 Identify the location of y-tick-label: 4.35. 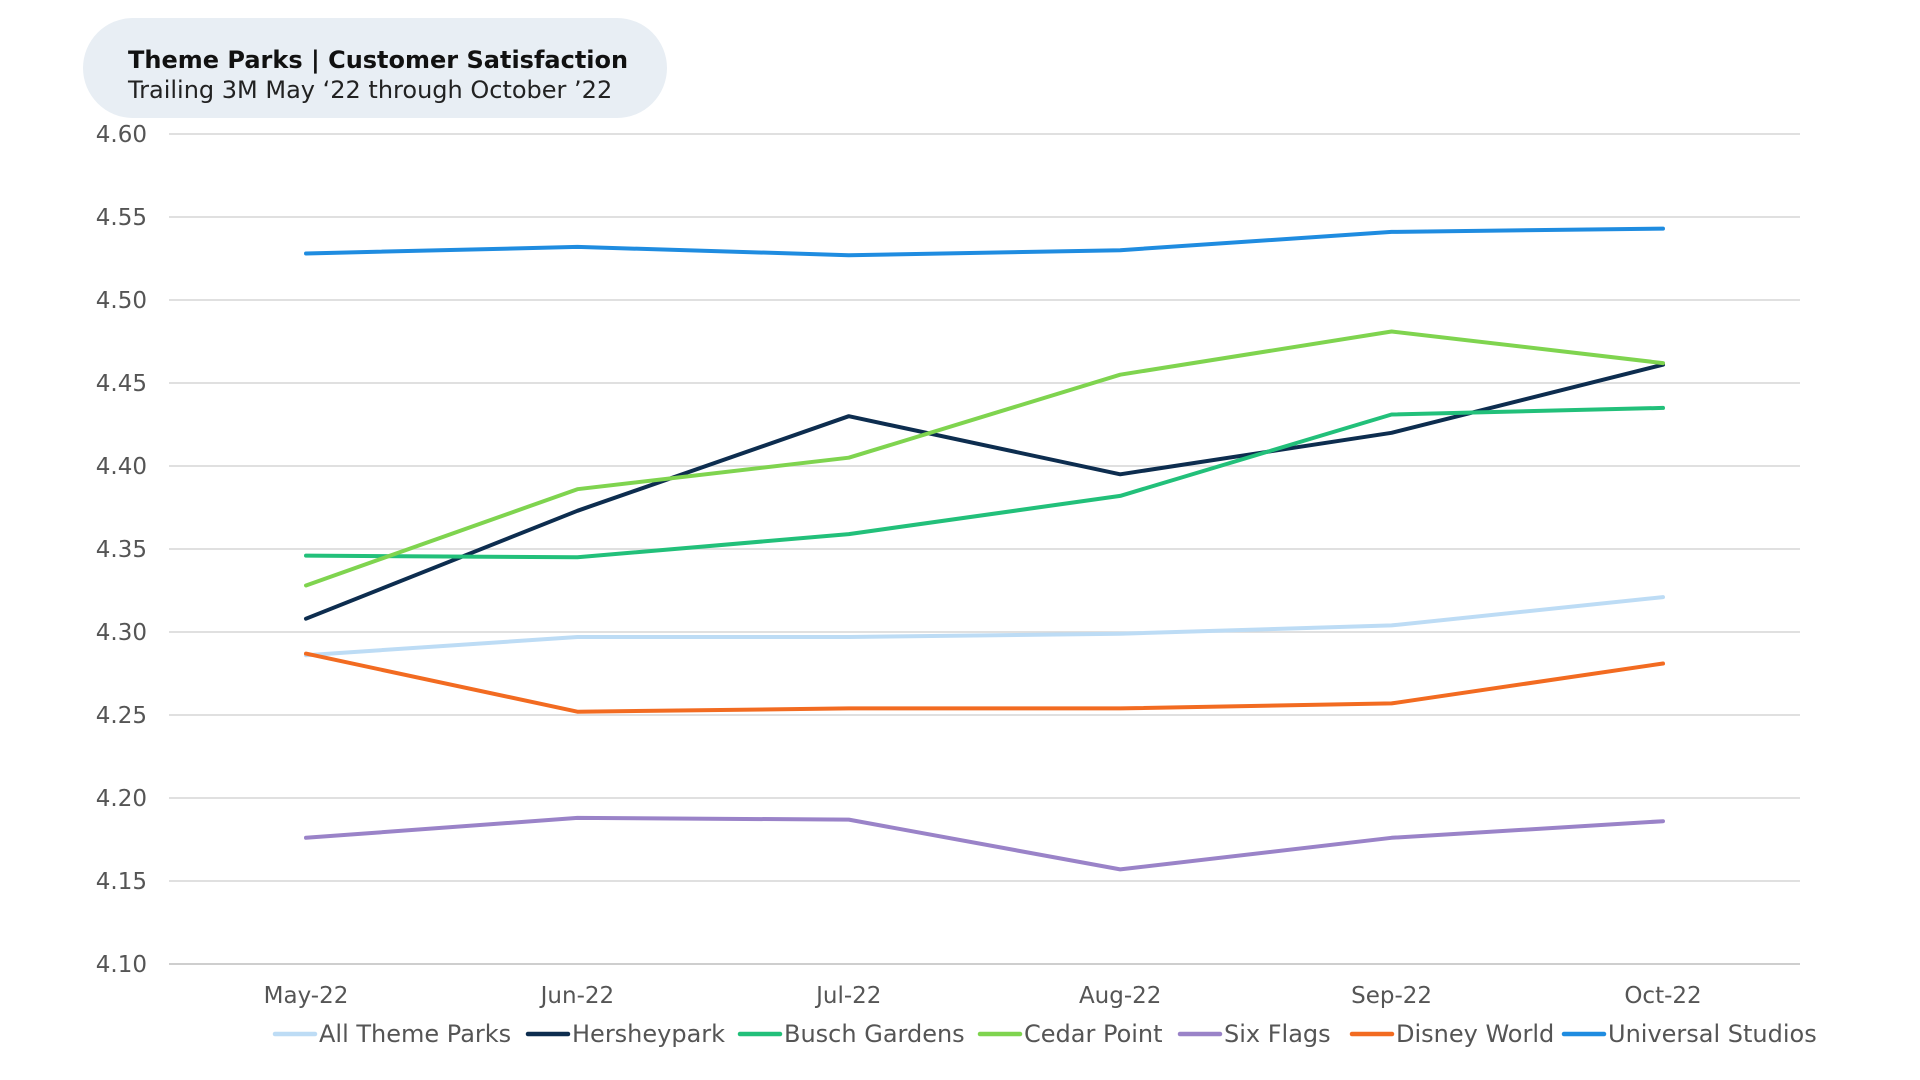
(121, 550).